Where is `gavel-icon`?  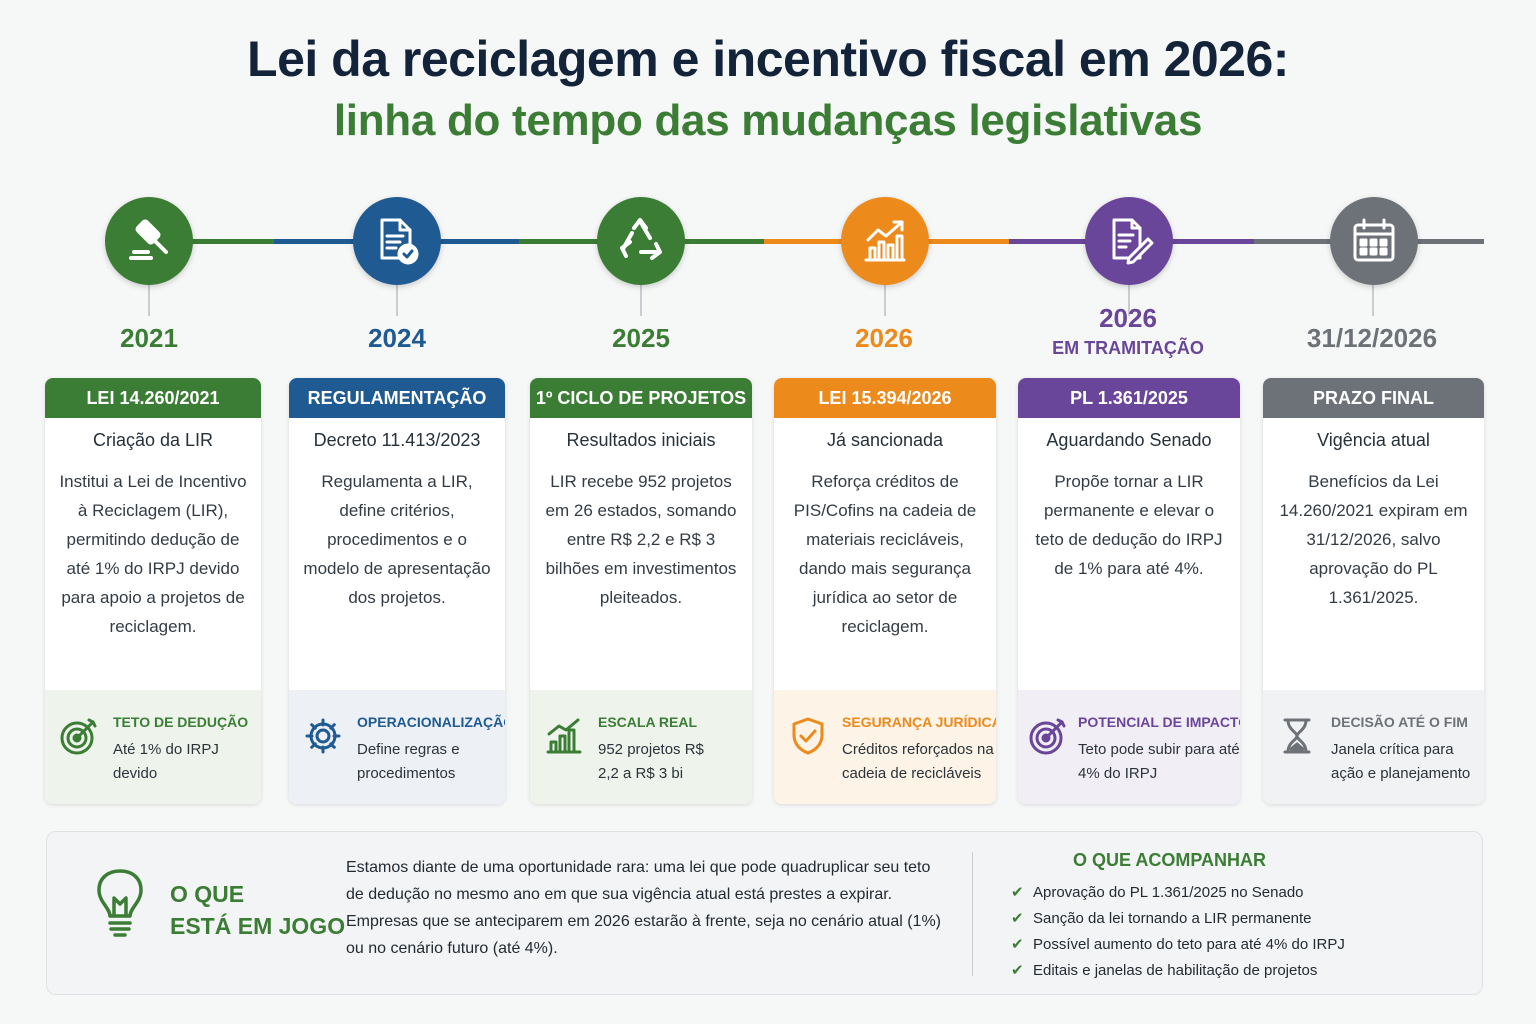 gavel-icon is located at coordinates (148, 239).